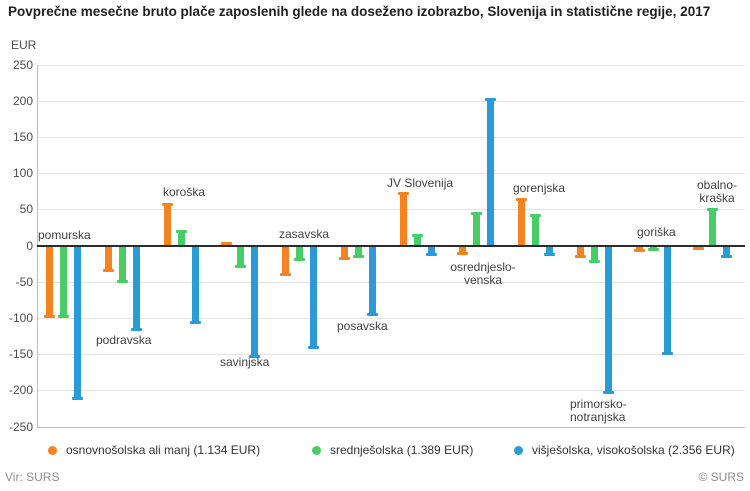 Image resolution: width=750 pixels, height=491 pixels. Describe the element at coordinates (420, 183) in the screenshot. I see `region-label: JV Slovenija` at that location.